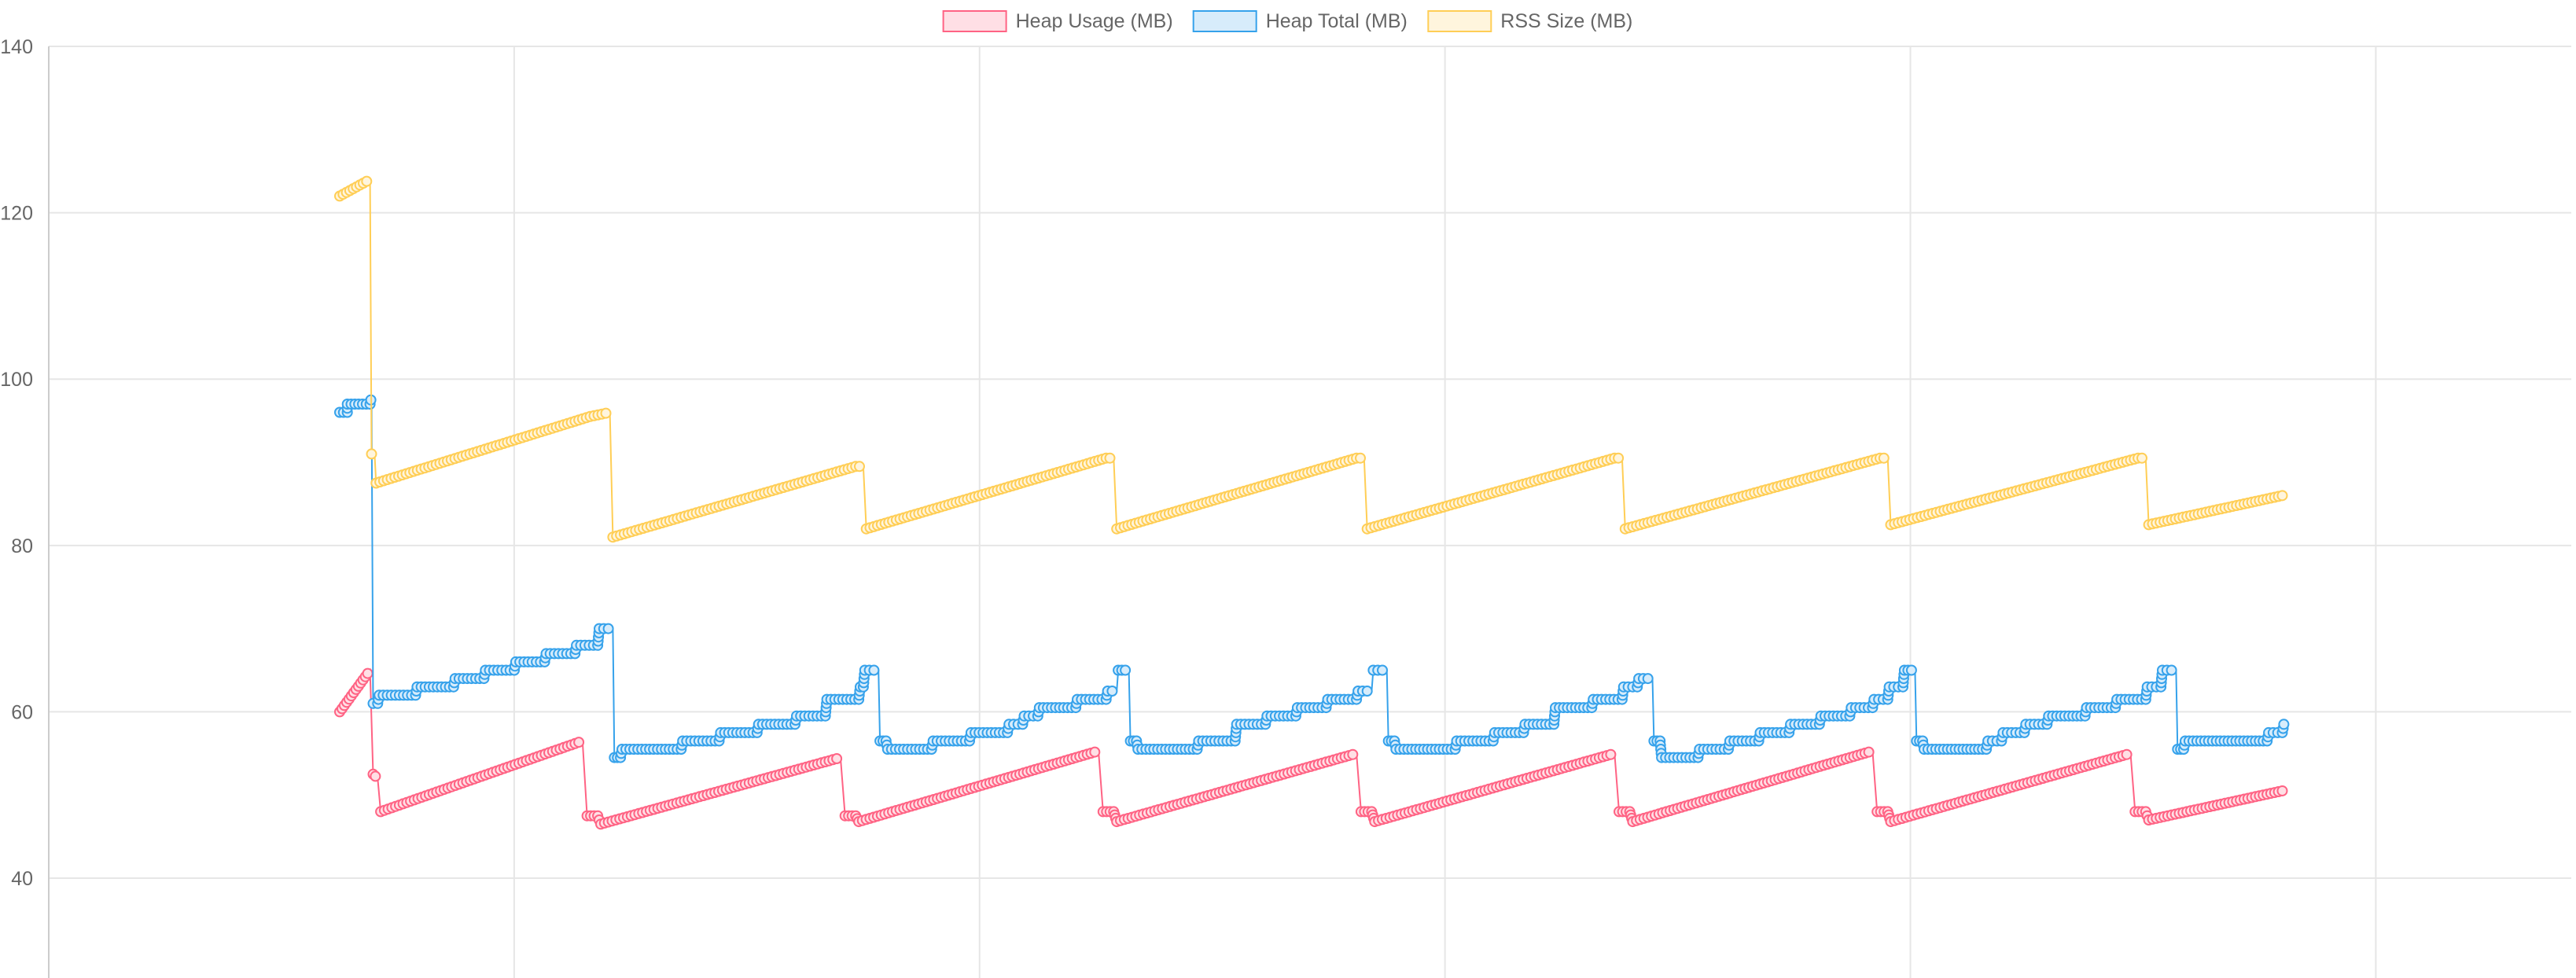  I want to click on y-tick-label-100: 100, so click(16, 380).